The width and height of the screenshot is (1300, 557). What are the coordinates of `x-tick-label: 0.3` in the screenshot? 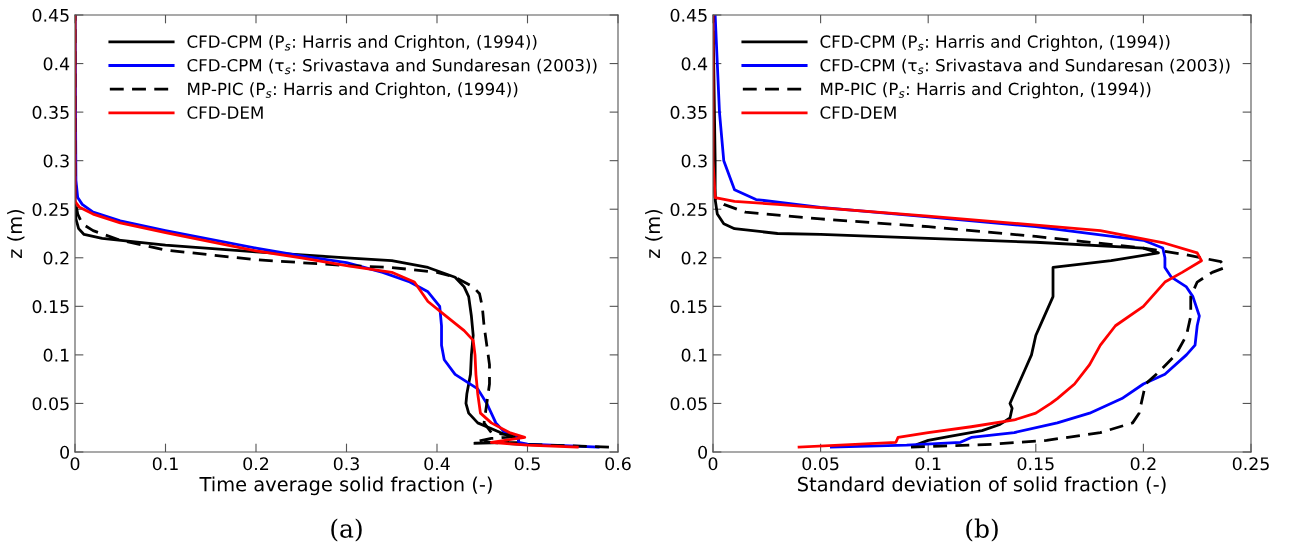 It's located at (346, 464).